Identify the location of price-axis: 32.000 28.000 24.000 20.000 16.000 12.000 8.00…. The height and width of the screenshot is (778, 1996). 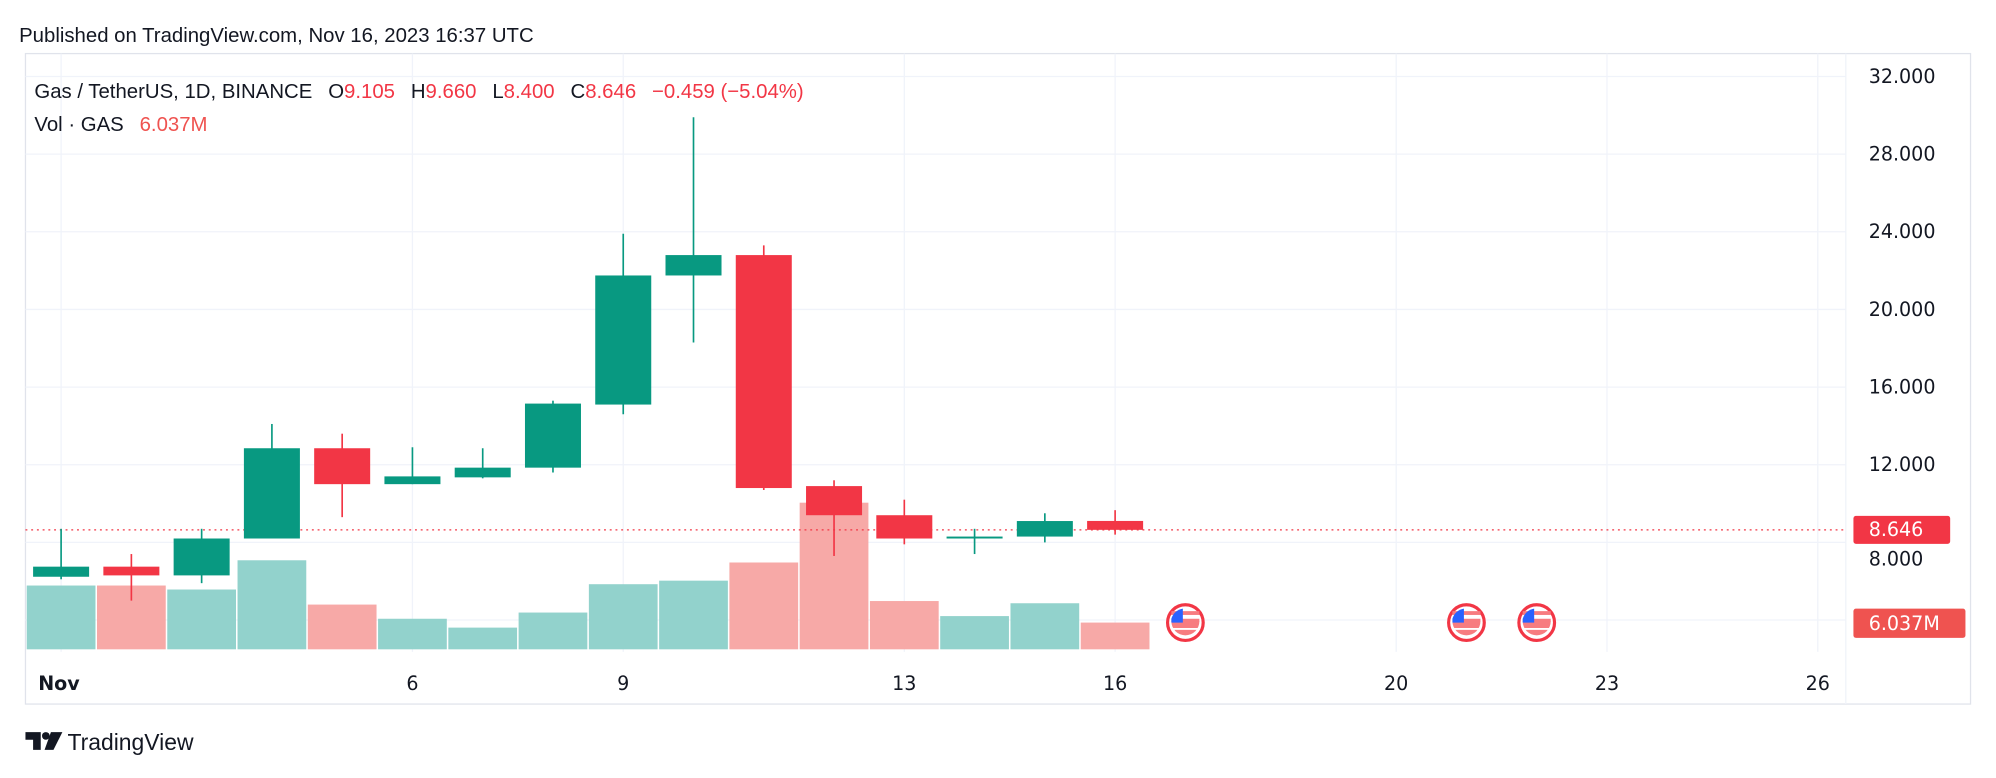
(1902, 318).